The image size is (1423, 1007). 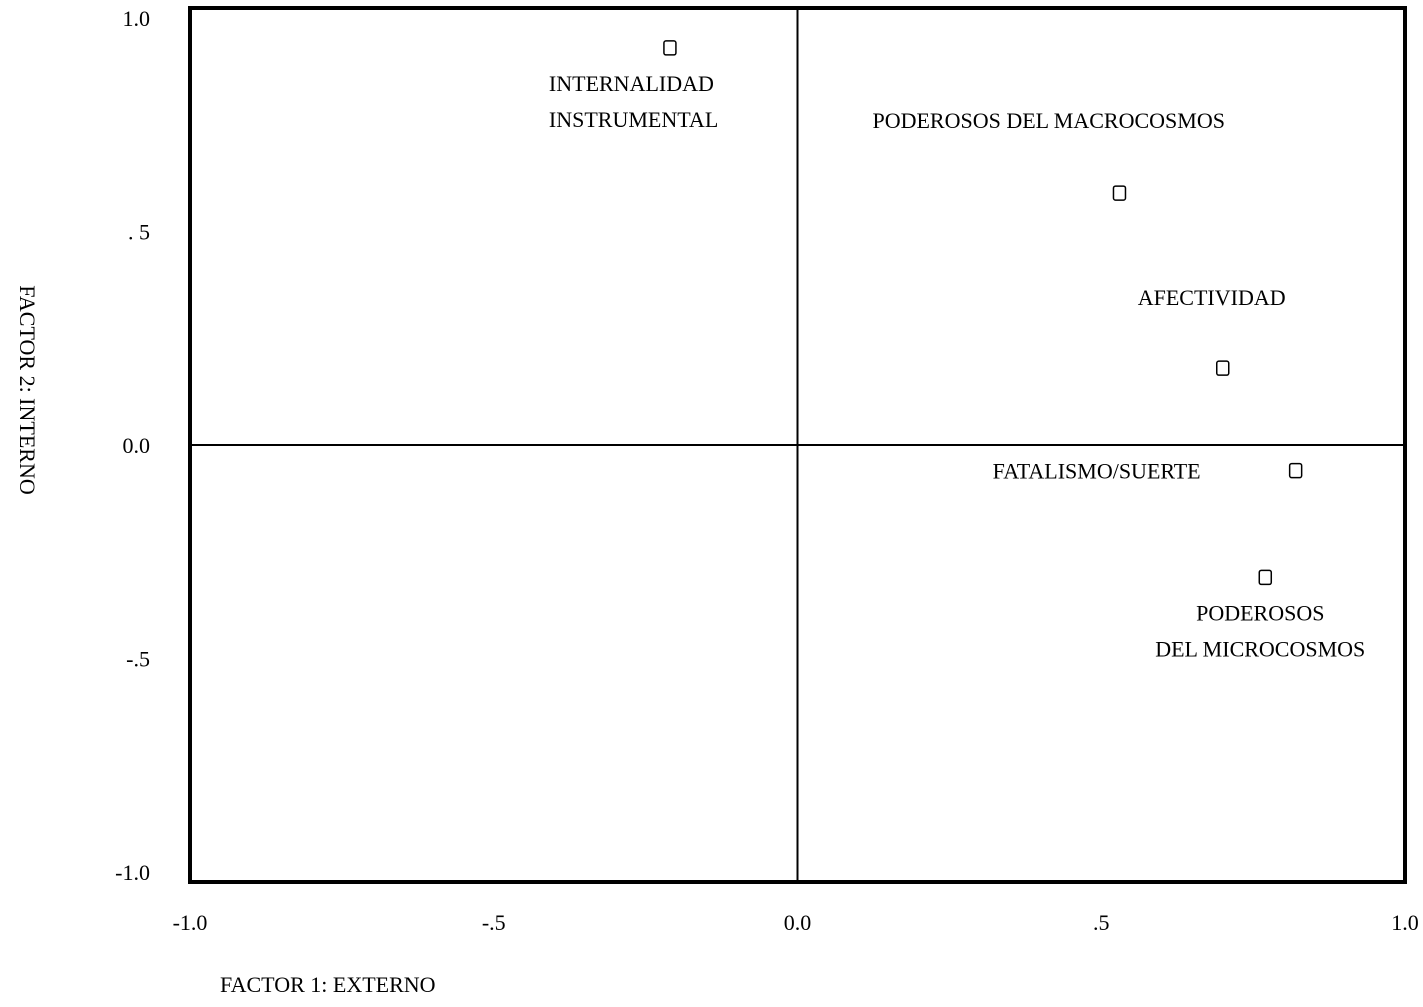 What do you see at coordinates (328, 984) in the screenshot?
I see `x-axis-title: FACTOR 1: EXTERNO` at bounding box center [328, 984].